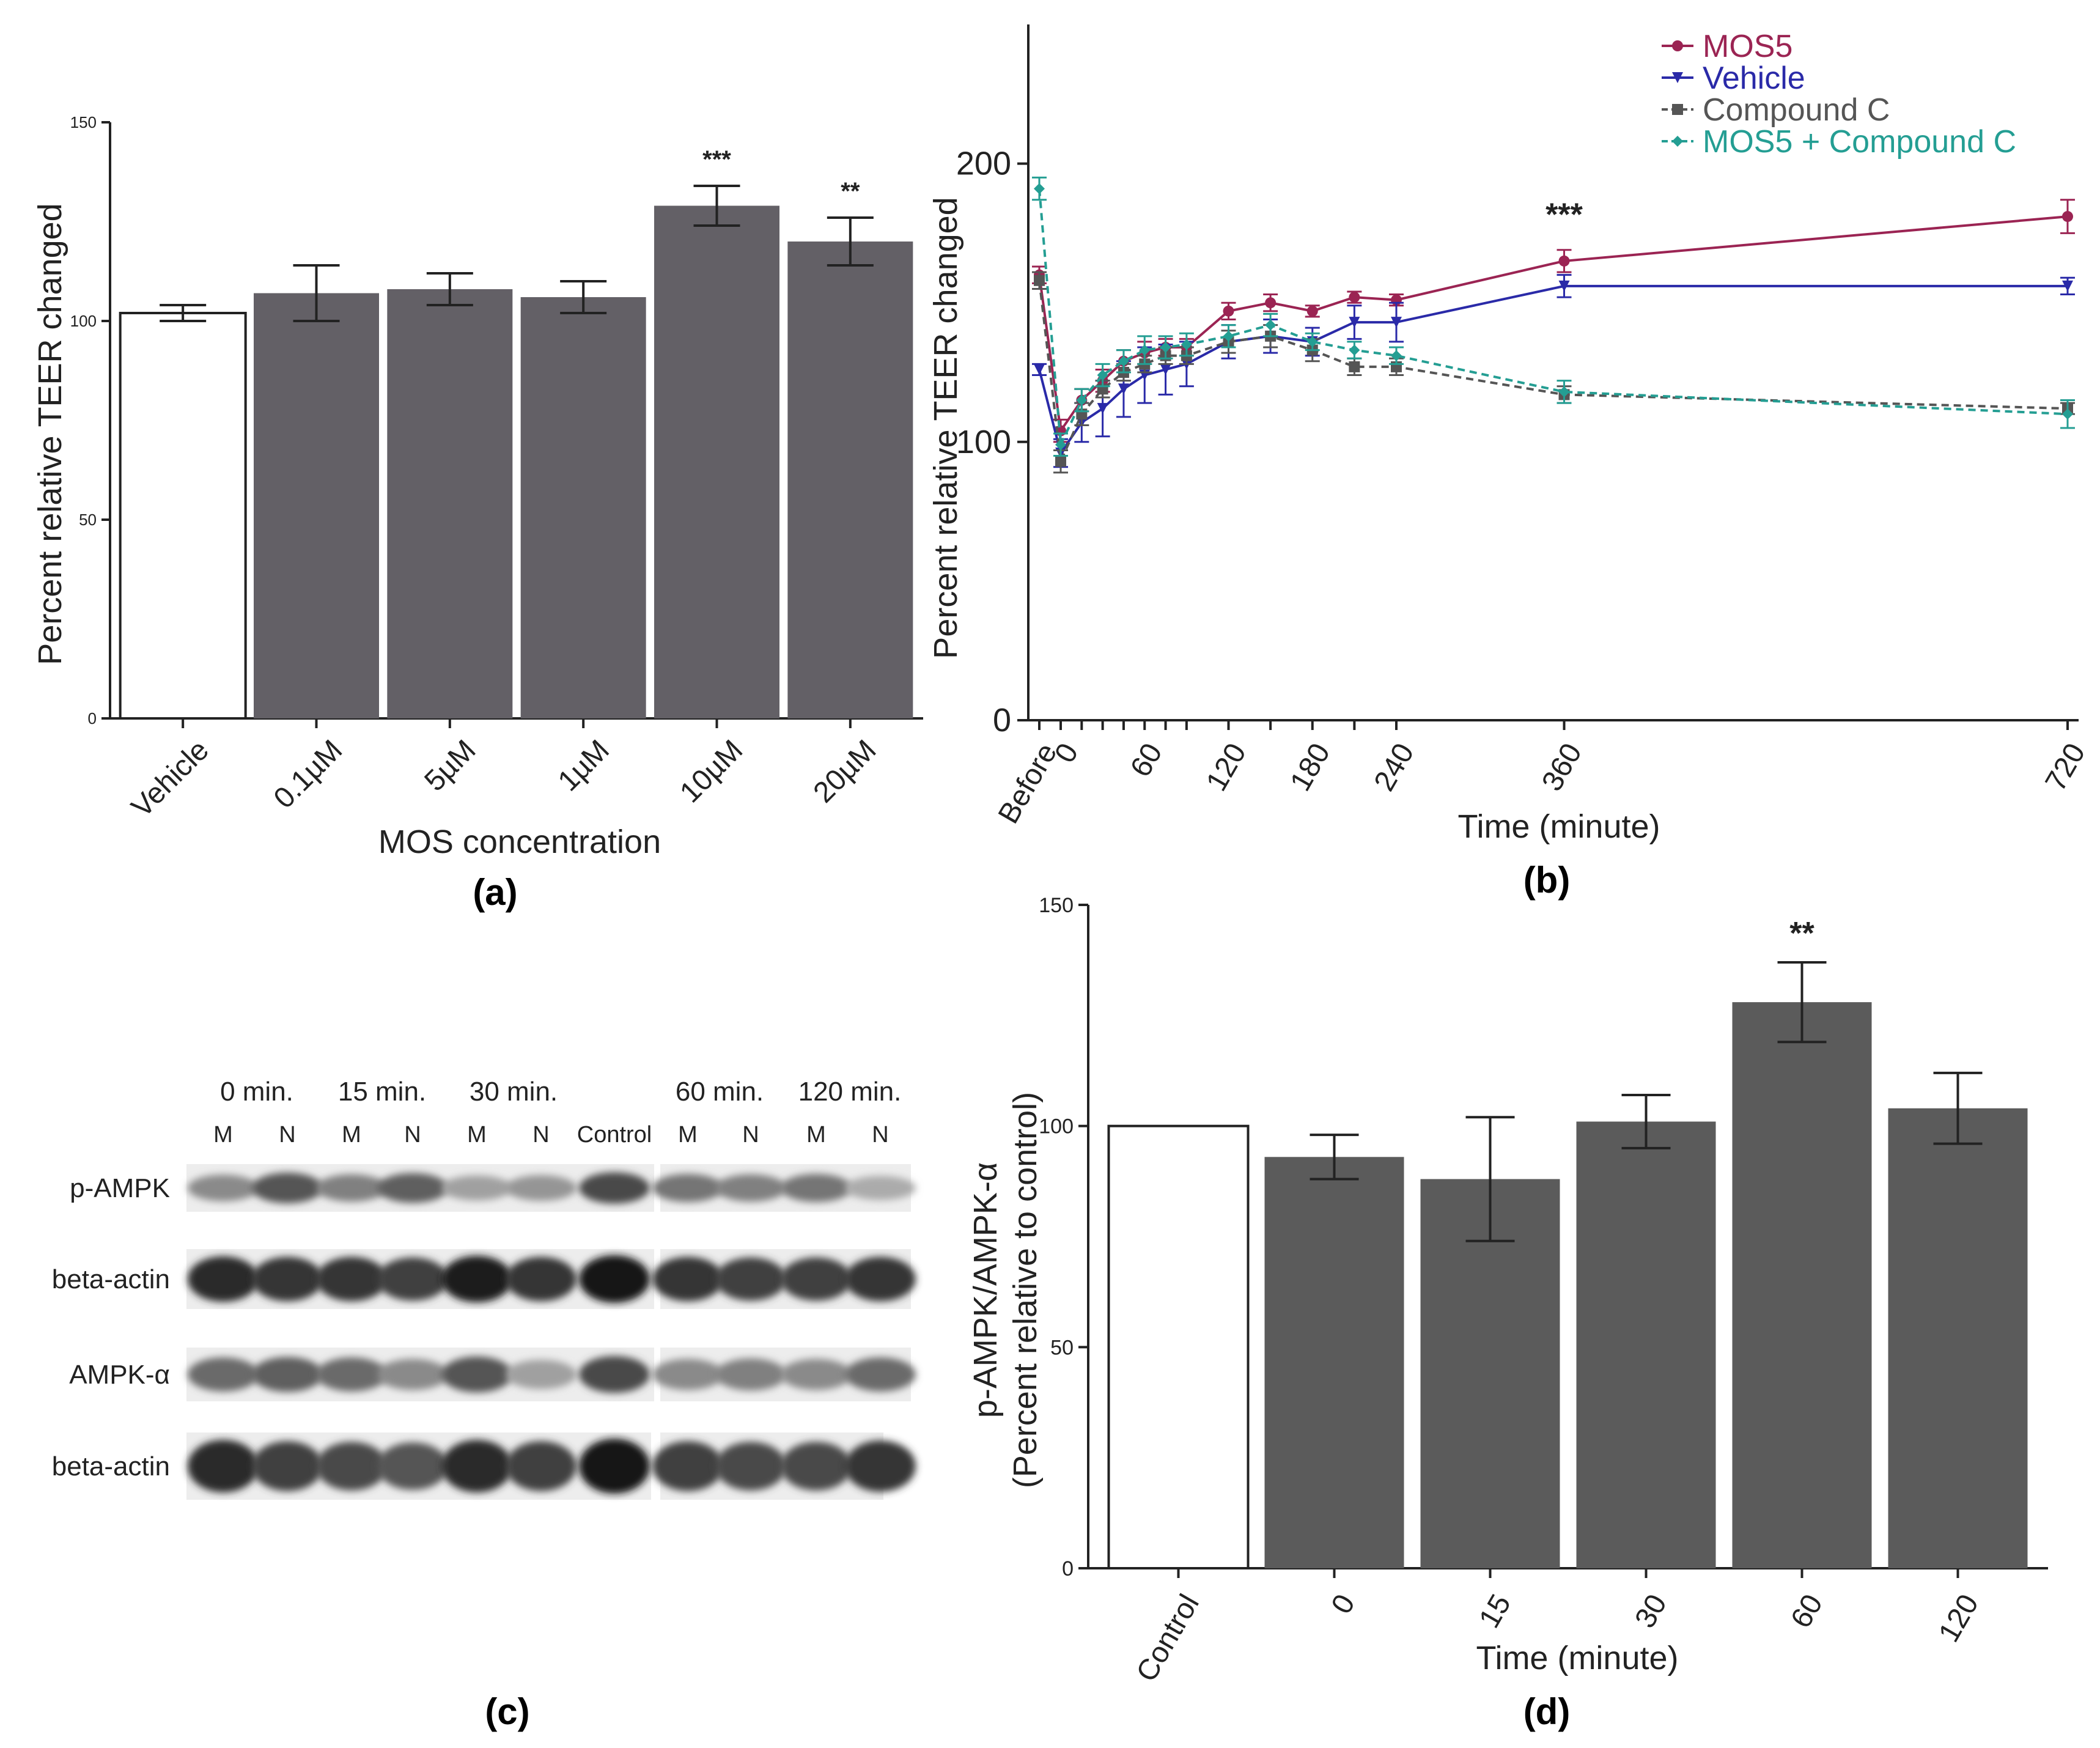 The height and width of the screenshot is (1748, 2100). What do you see at coordinates (88, 520) in the screenshot?
I see `panel-a-ytick-label: 50` at bounding box center [88, 520].